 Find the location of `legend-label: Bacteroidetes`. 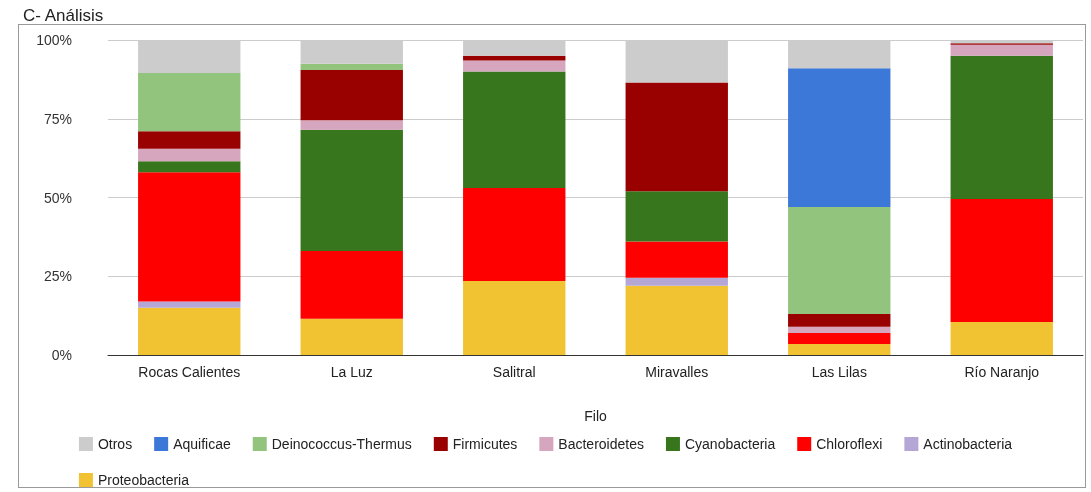

legend-label: Bacteroidetes is located at coordinates (601, 444).